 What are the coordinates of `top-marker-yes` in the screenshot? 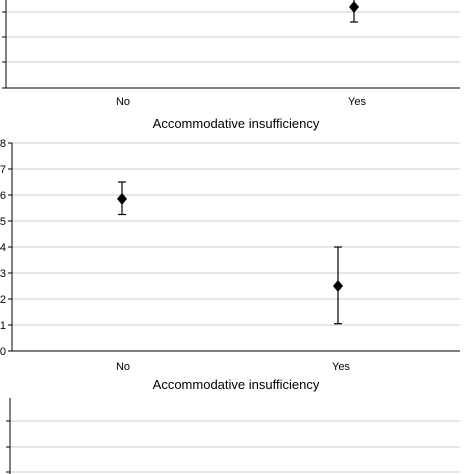 It's located at (354, 7).